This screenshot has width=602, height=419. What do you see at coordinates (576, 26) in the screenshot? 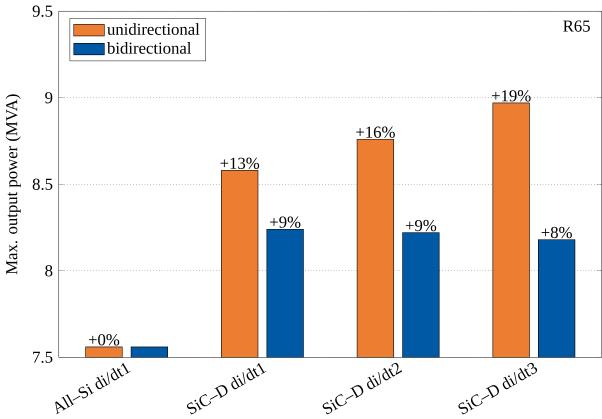
I see `annotation: R65` at bounding box center [576, 26].